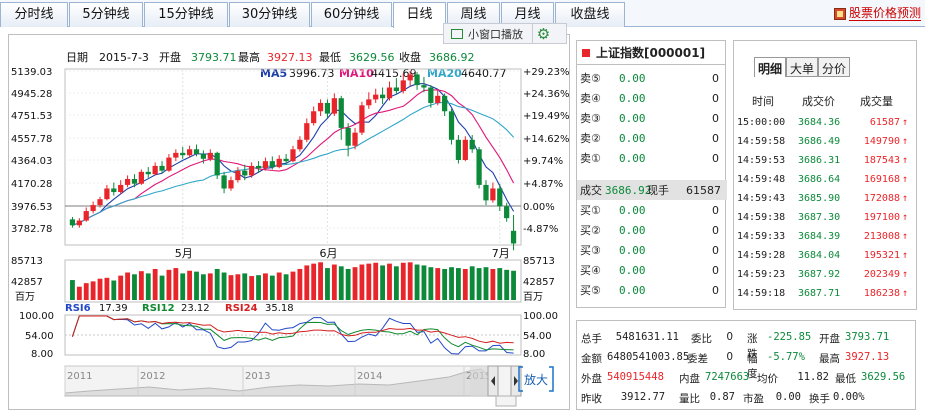 This screenshot has height=415, width=925. What do you see at coordinates (106, 14) in the screenshot?
I see `tab-1: 5分钟线` at bounding box center [106, 14].